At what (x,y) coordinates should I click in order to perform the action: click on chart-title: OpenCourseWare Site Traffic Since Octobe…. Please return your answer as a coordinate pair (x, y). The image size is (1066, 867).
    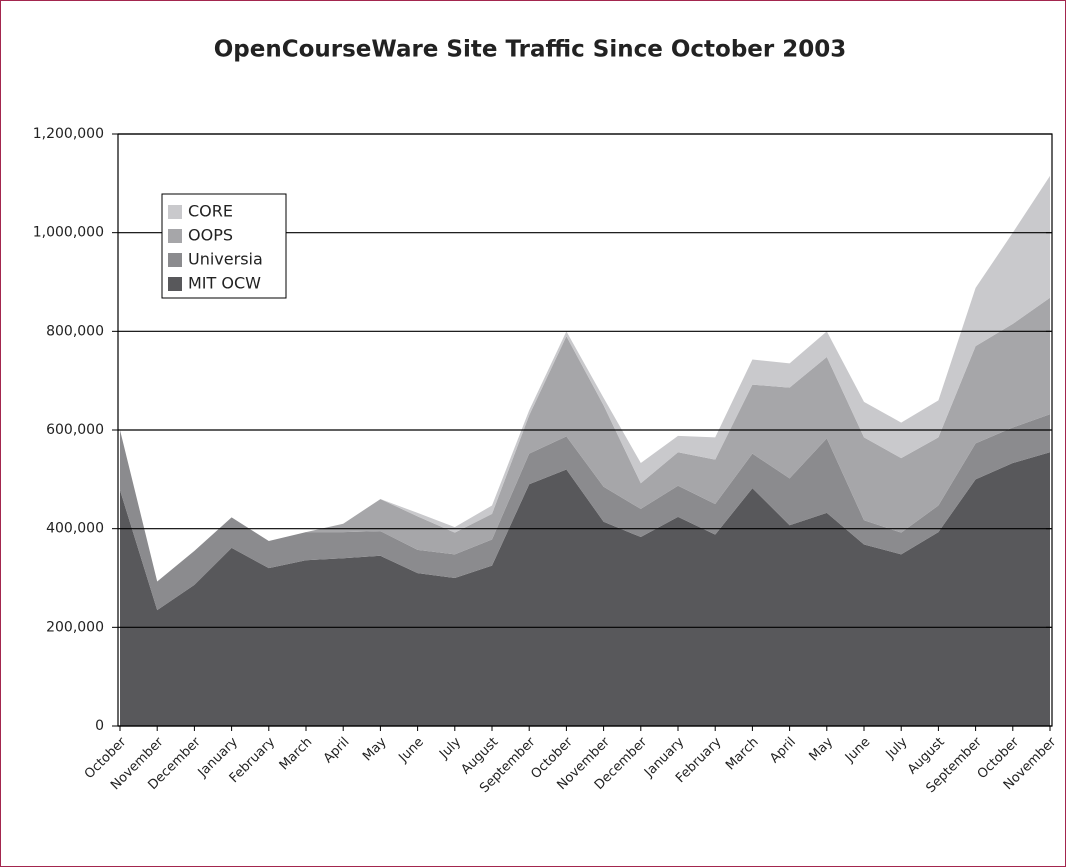
    Looking at the image, I should click on (530, 50).